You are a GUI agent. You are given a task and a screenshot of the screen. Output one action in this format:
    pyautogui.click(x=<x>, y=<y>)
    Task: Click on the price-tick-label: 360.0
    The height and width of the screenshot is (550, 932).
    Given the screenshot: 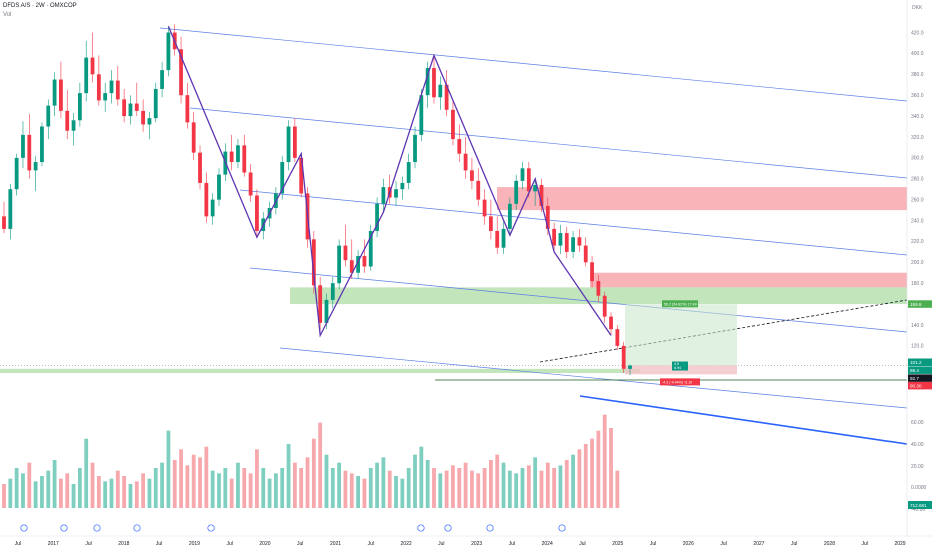 What is the action you would take?
    pyautogui.click(x=917, y=96)
    